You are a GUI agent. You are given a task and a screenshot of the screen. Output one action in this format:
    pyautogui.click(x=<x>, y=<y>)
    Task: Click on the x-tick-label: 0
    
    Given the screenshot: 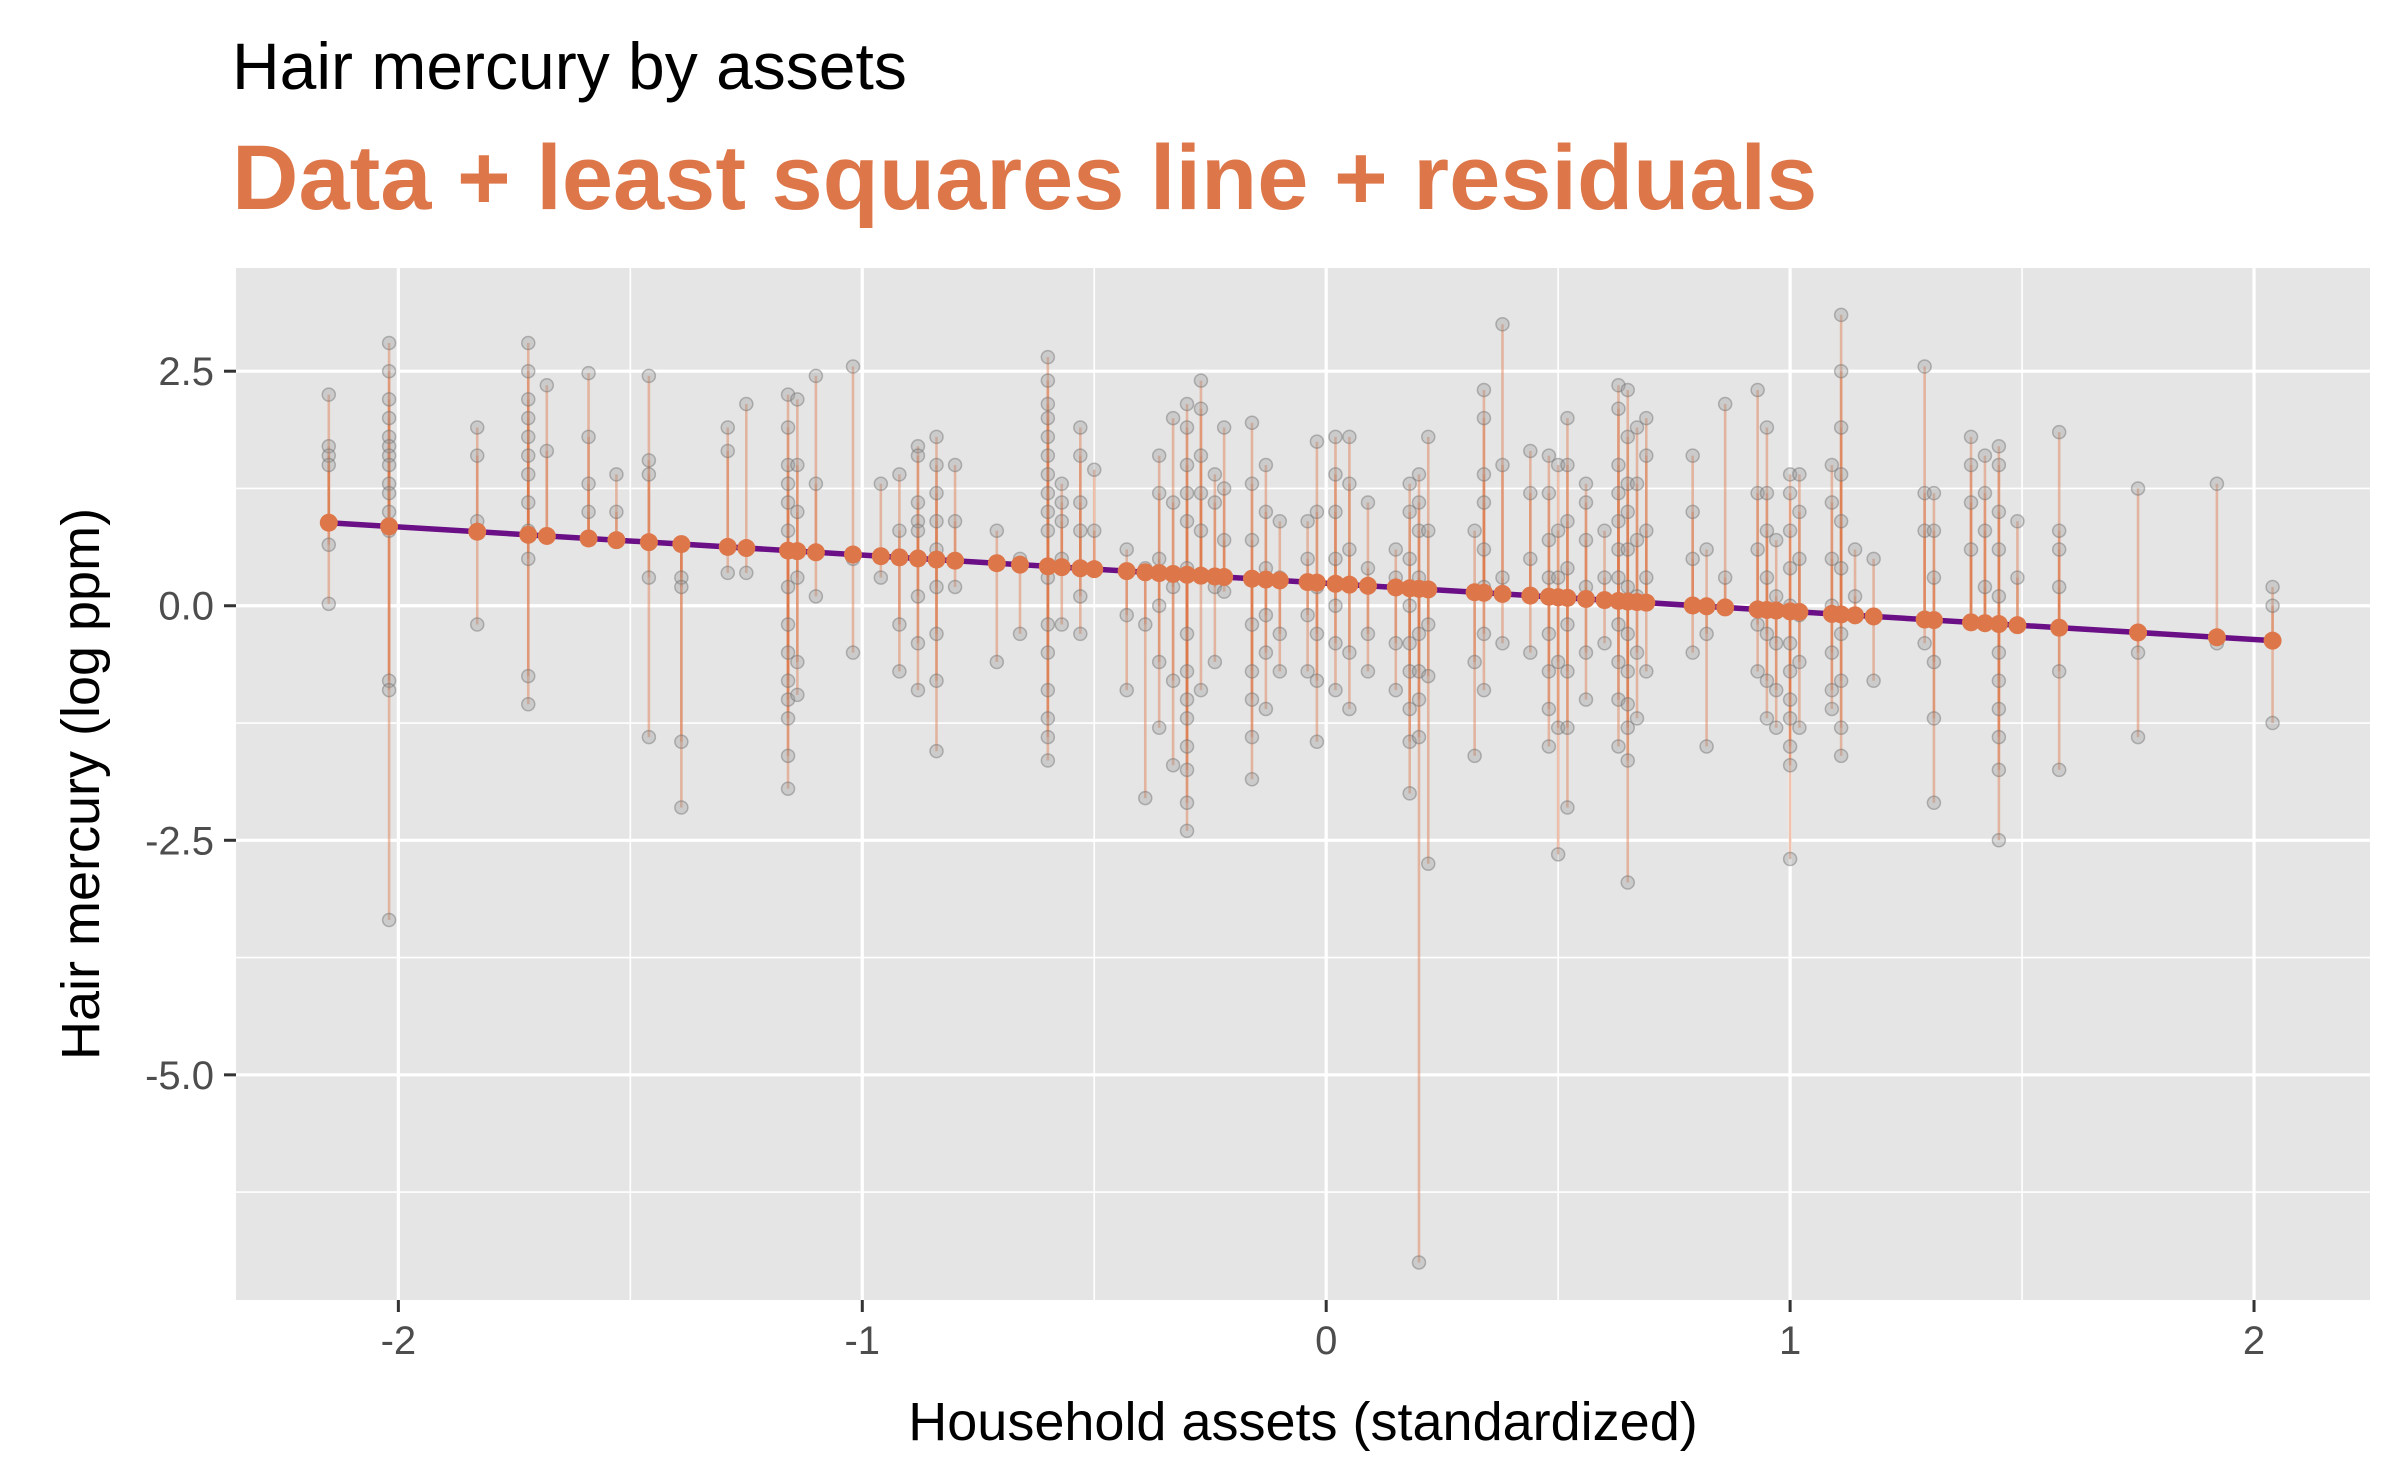 What is the action you would take?
    pyautogui.click(x=1326, y=1341)
    